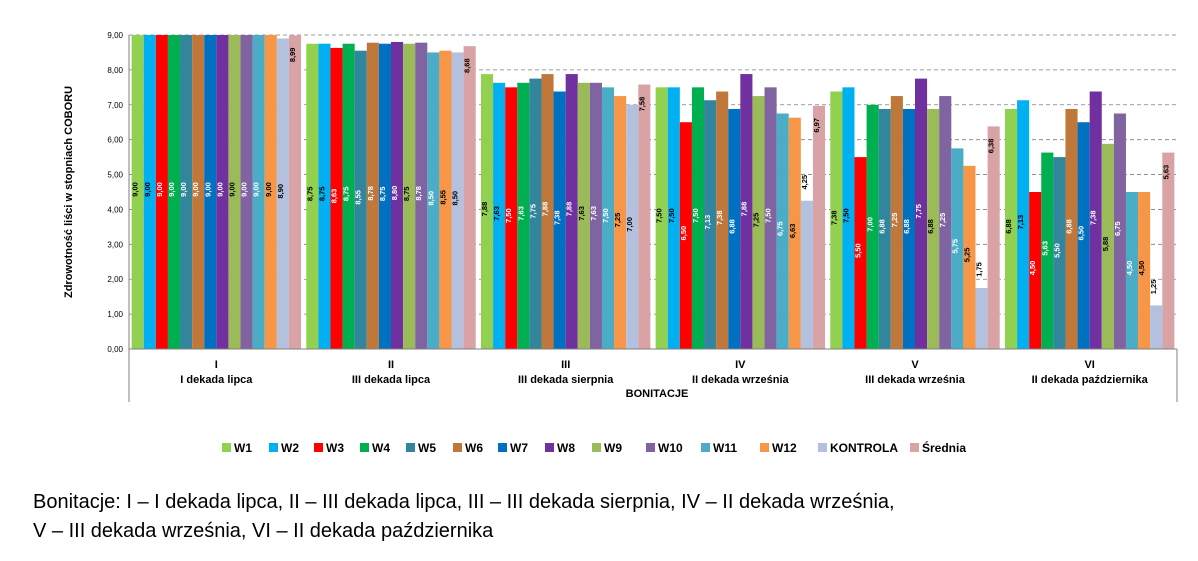 Image resolution: width=1198 pixels, height=561 pixels. What do you see at coordinates (547, 211) in the screenshot?
I see `bar-w6-iii` at bounding box center [547, 211].